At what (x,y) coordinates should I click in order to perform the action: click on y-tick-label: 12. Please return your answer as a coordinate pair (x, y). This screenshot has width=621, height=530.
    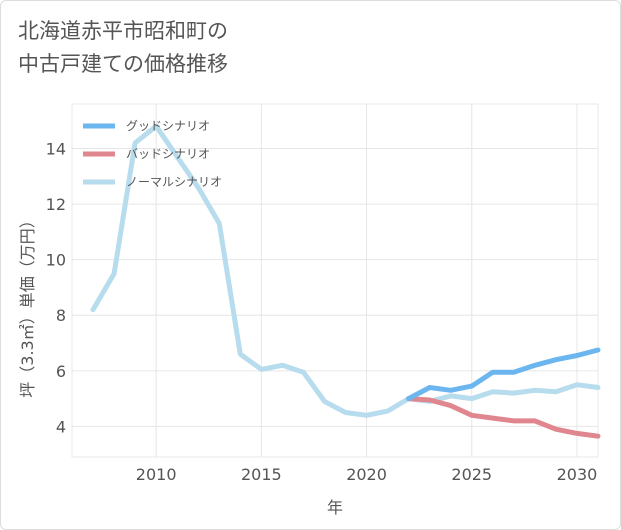
    Looking at the image, I should click on (56, 204).